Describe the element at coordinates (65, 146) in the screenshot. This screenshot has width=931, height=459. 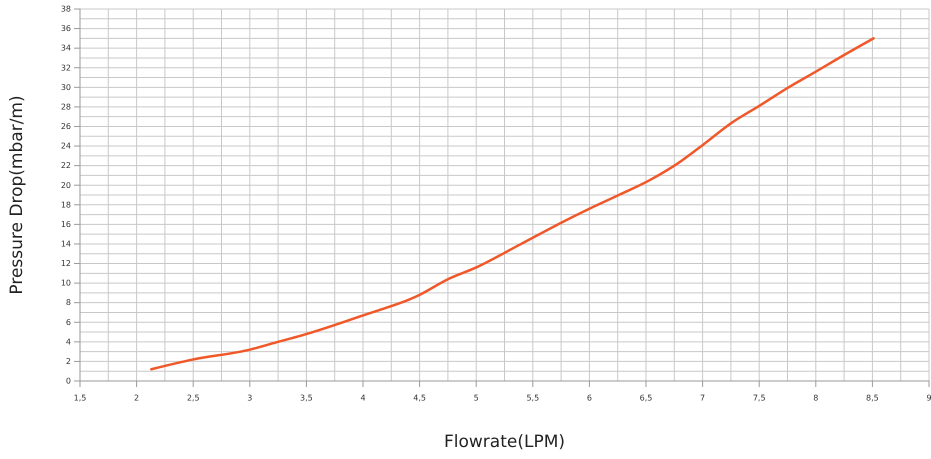
I see `y-tick-label: 24` at that location.